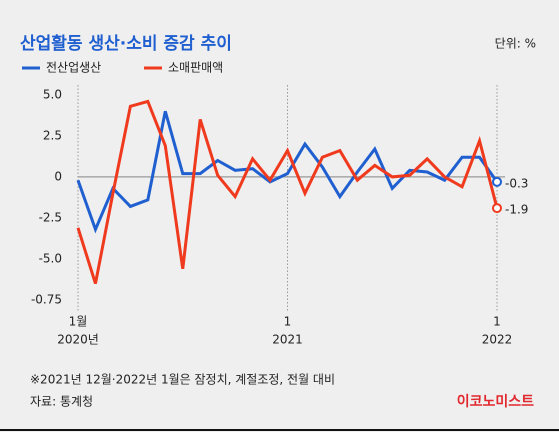 This screenshot has width=559, height=432. I want to click on legend-label: 소매판매액, so click(195, 68).